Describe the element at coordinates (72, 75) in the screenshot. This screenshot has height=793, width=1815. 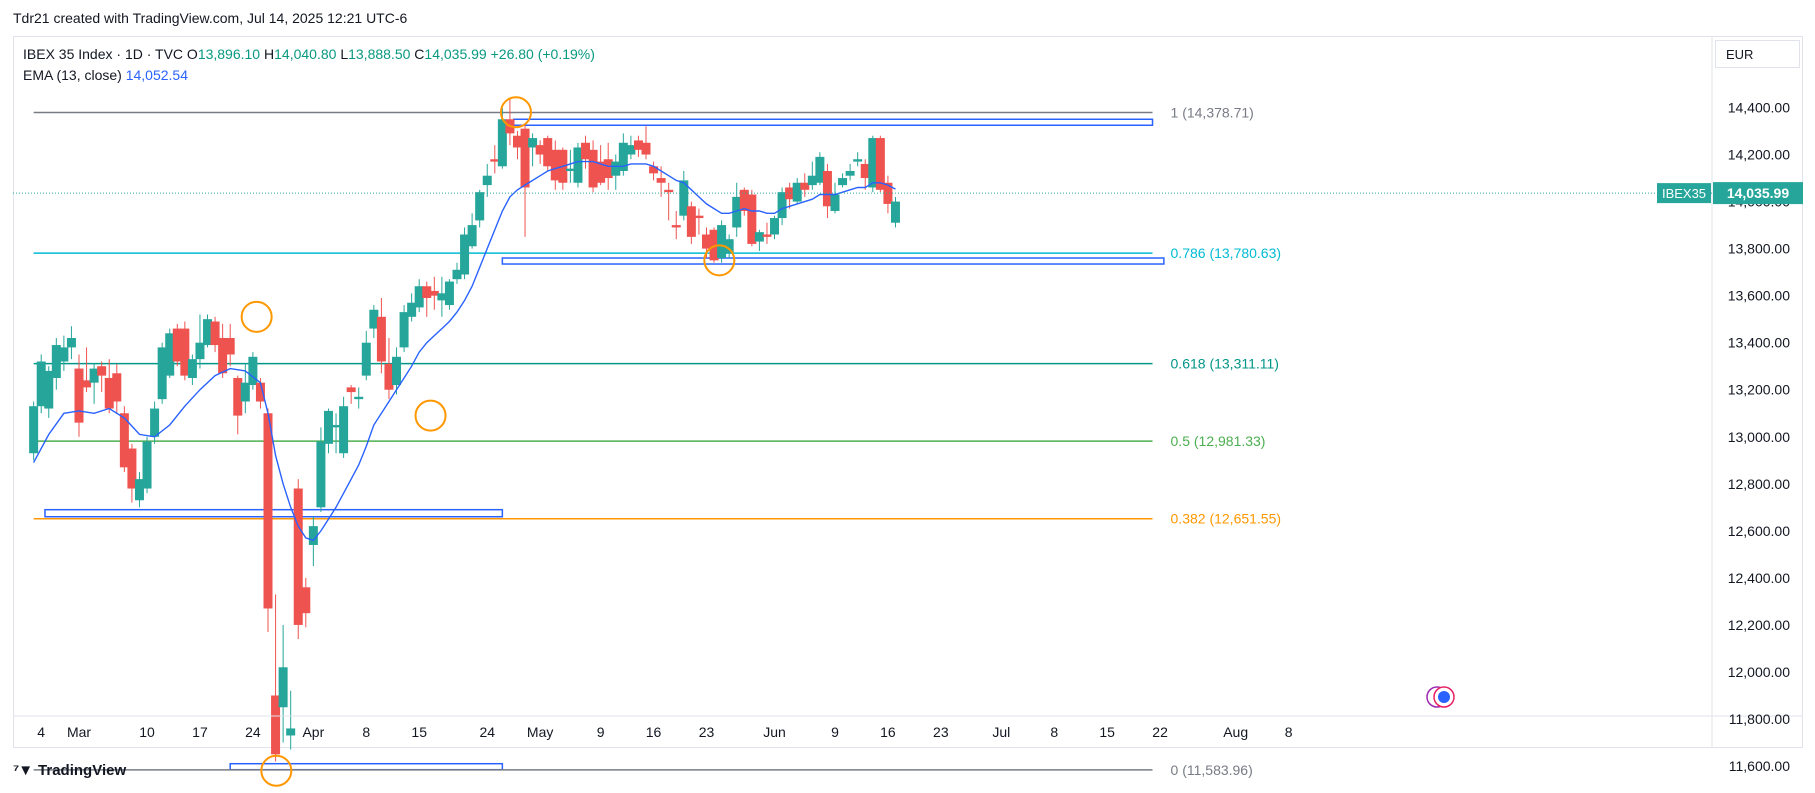
I see `legend-ema-label: EMA (13, close)` at that location.